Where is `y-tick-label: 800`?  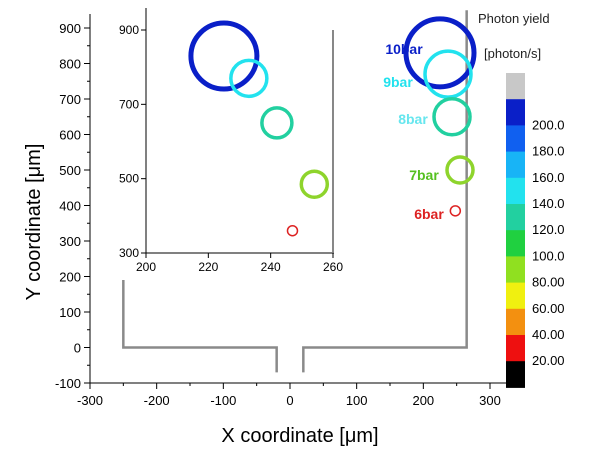
y-tick-label: 800 is located at coordinates (70, 64).